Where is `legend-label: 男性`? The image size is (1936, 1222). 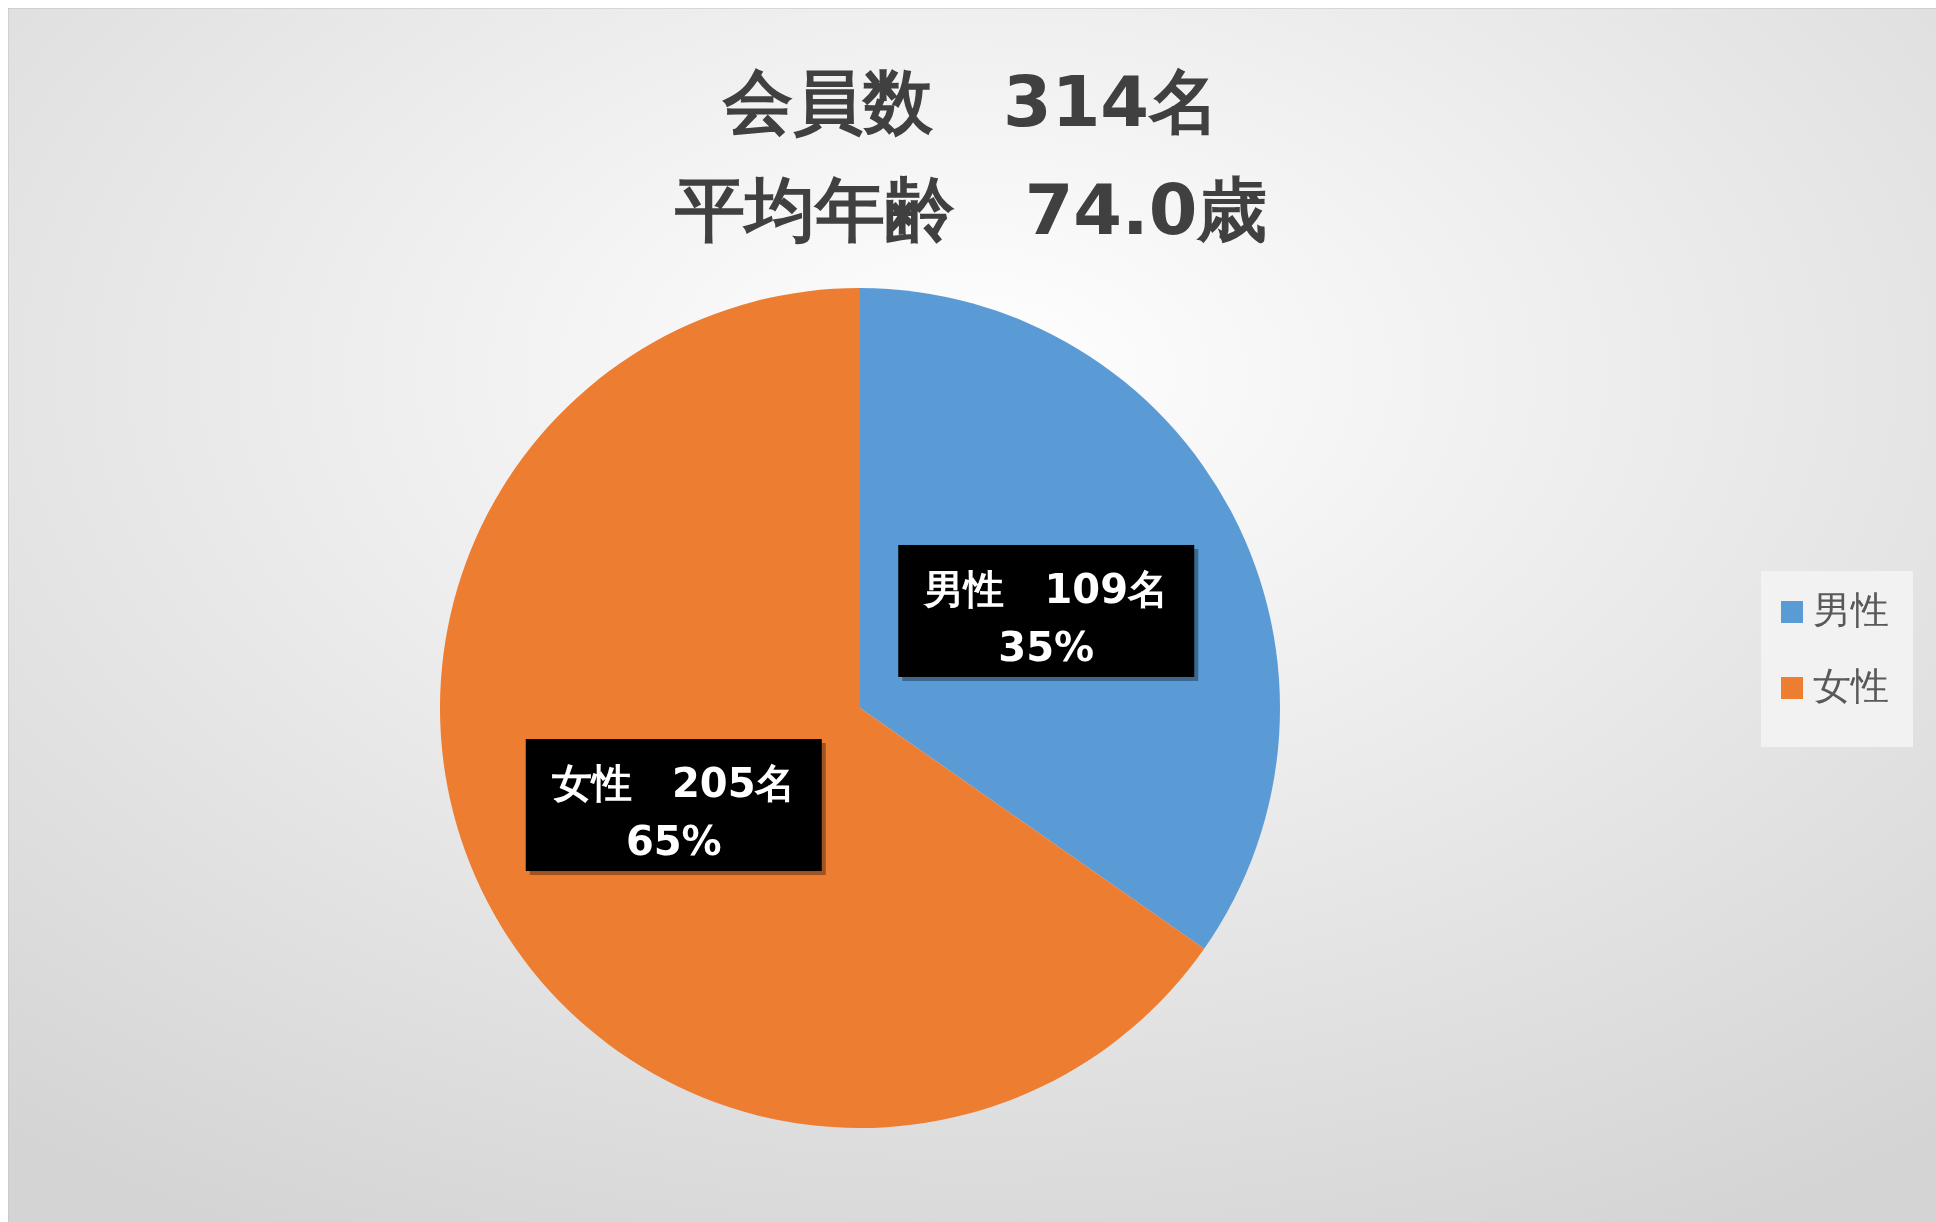
legend-label: 男性 is located at coordinates (1851, 610).